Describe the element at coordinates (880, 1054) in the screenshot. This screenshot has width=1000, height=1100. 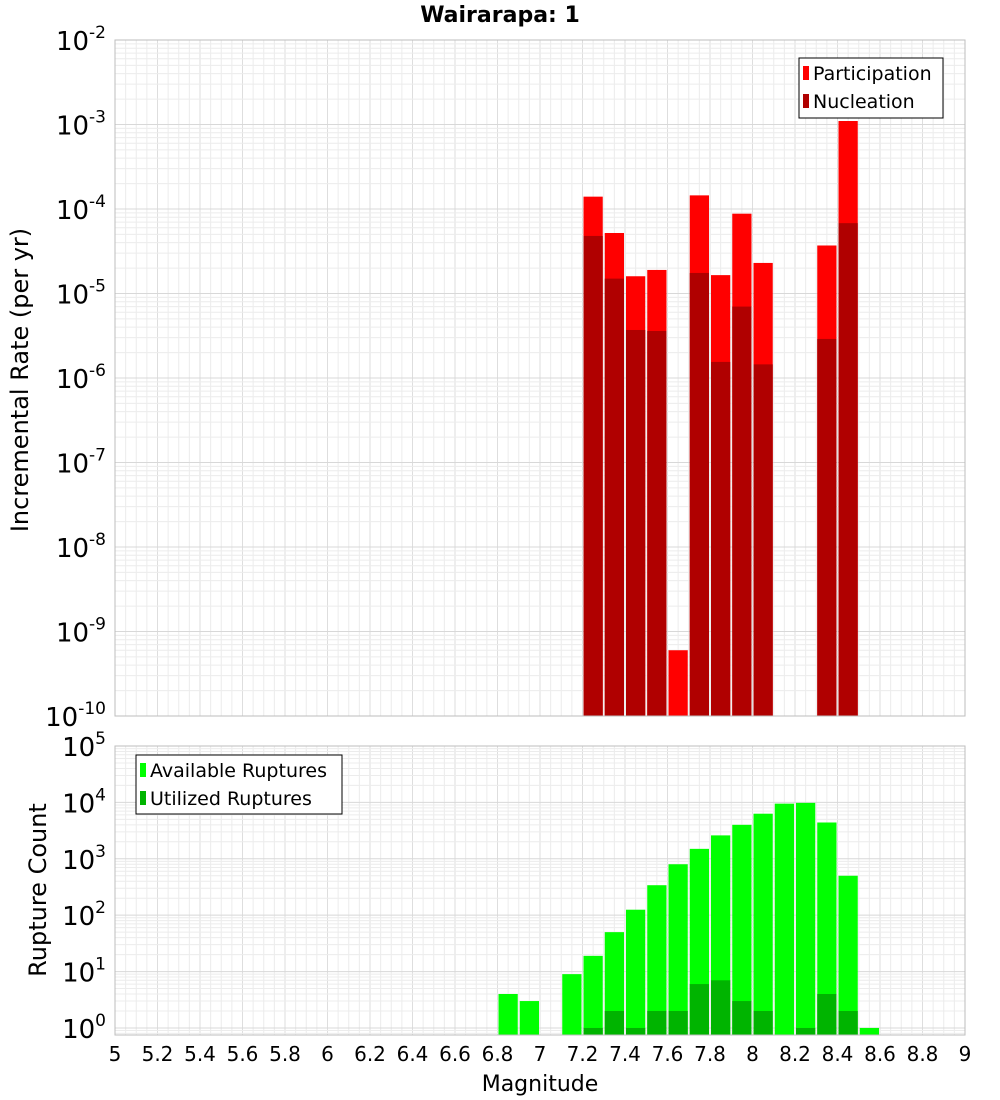
I see `x-tick-label: 8.6` at that location.